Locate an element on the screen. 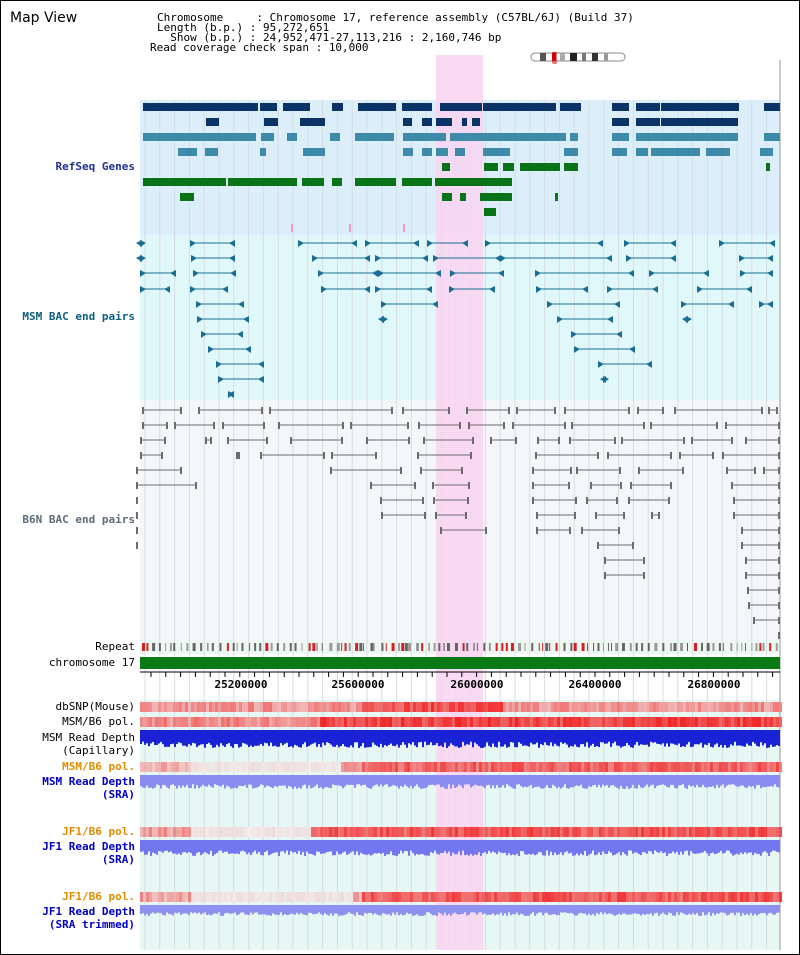 This screenshot has height=955, width=800. label-jf1-depth-sra-2: (SRA) is located at coordinates (118, 859).